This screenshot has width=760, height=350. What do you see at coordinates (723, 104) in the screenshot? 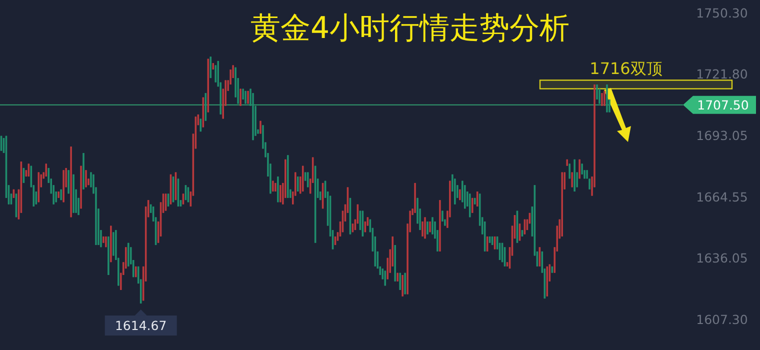
I see `ref-line-label: 1707.50` at bounding box center [723, 104].